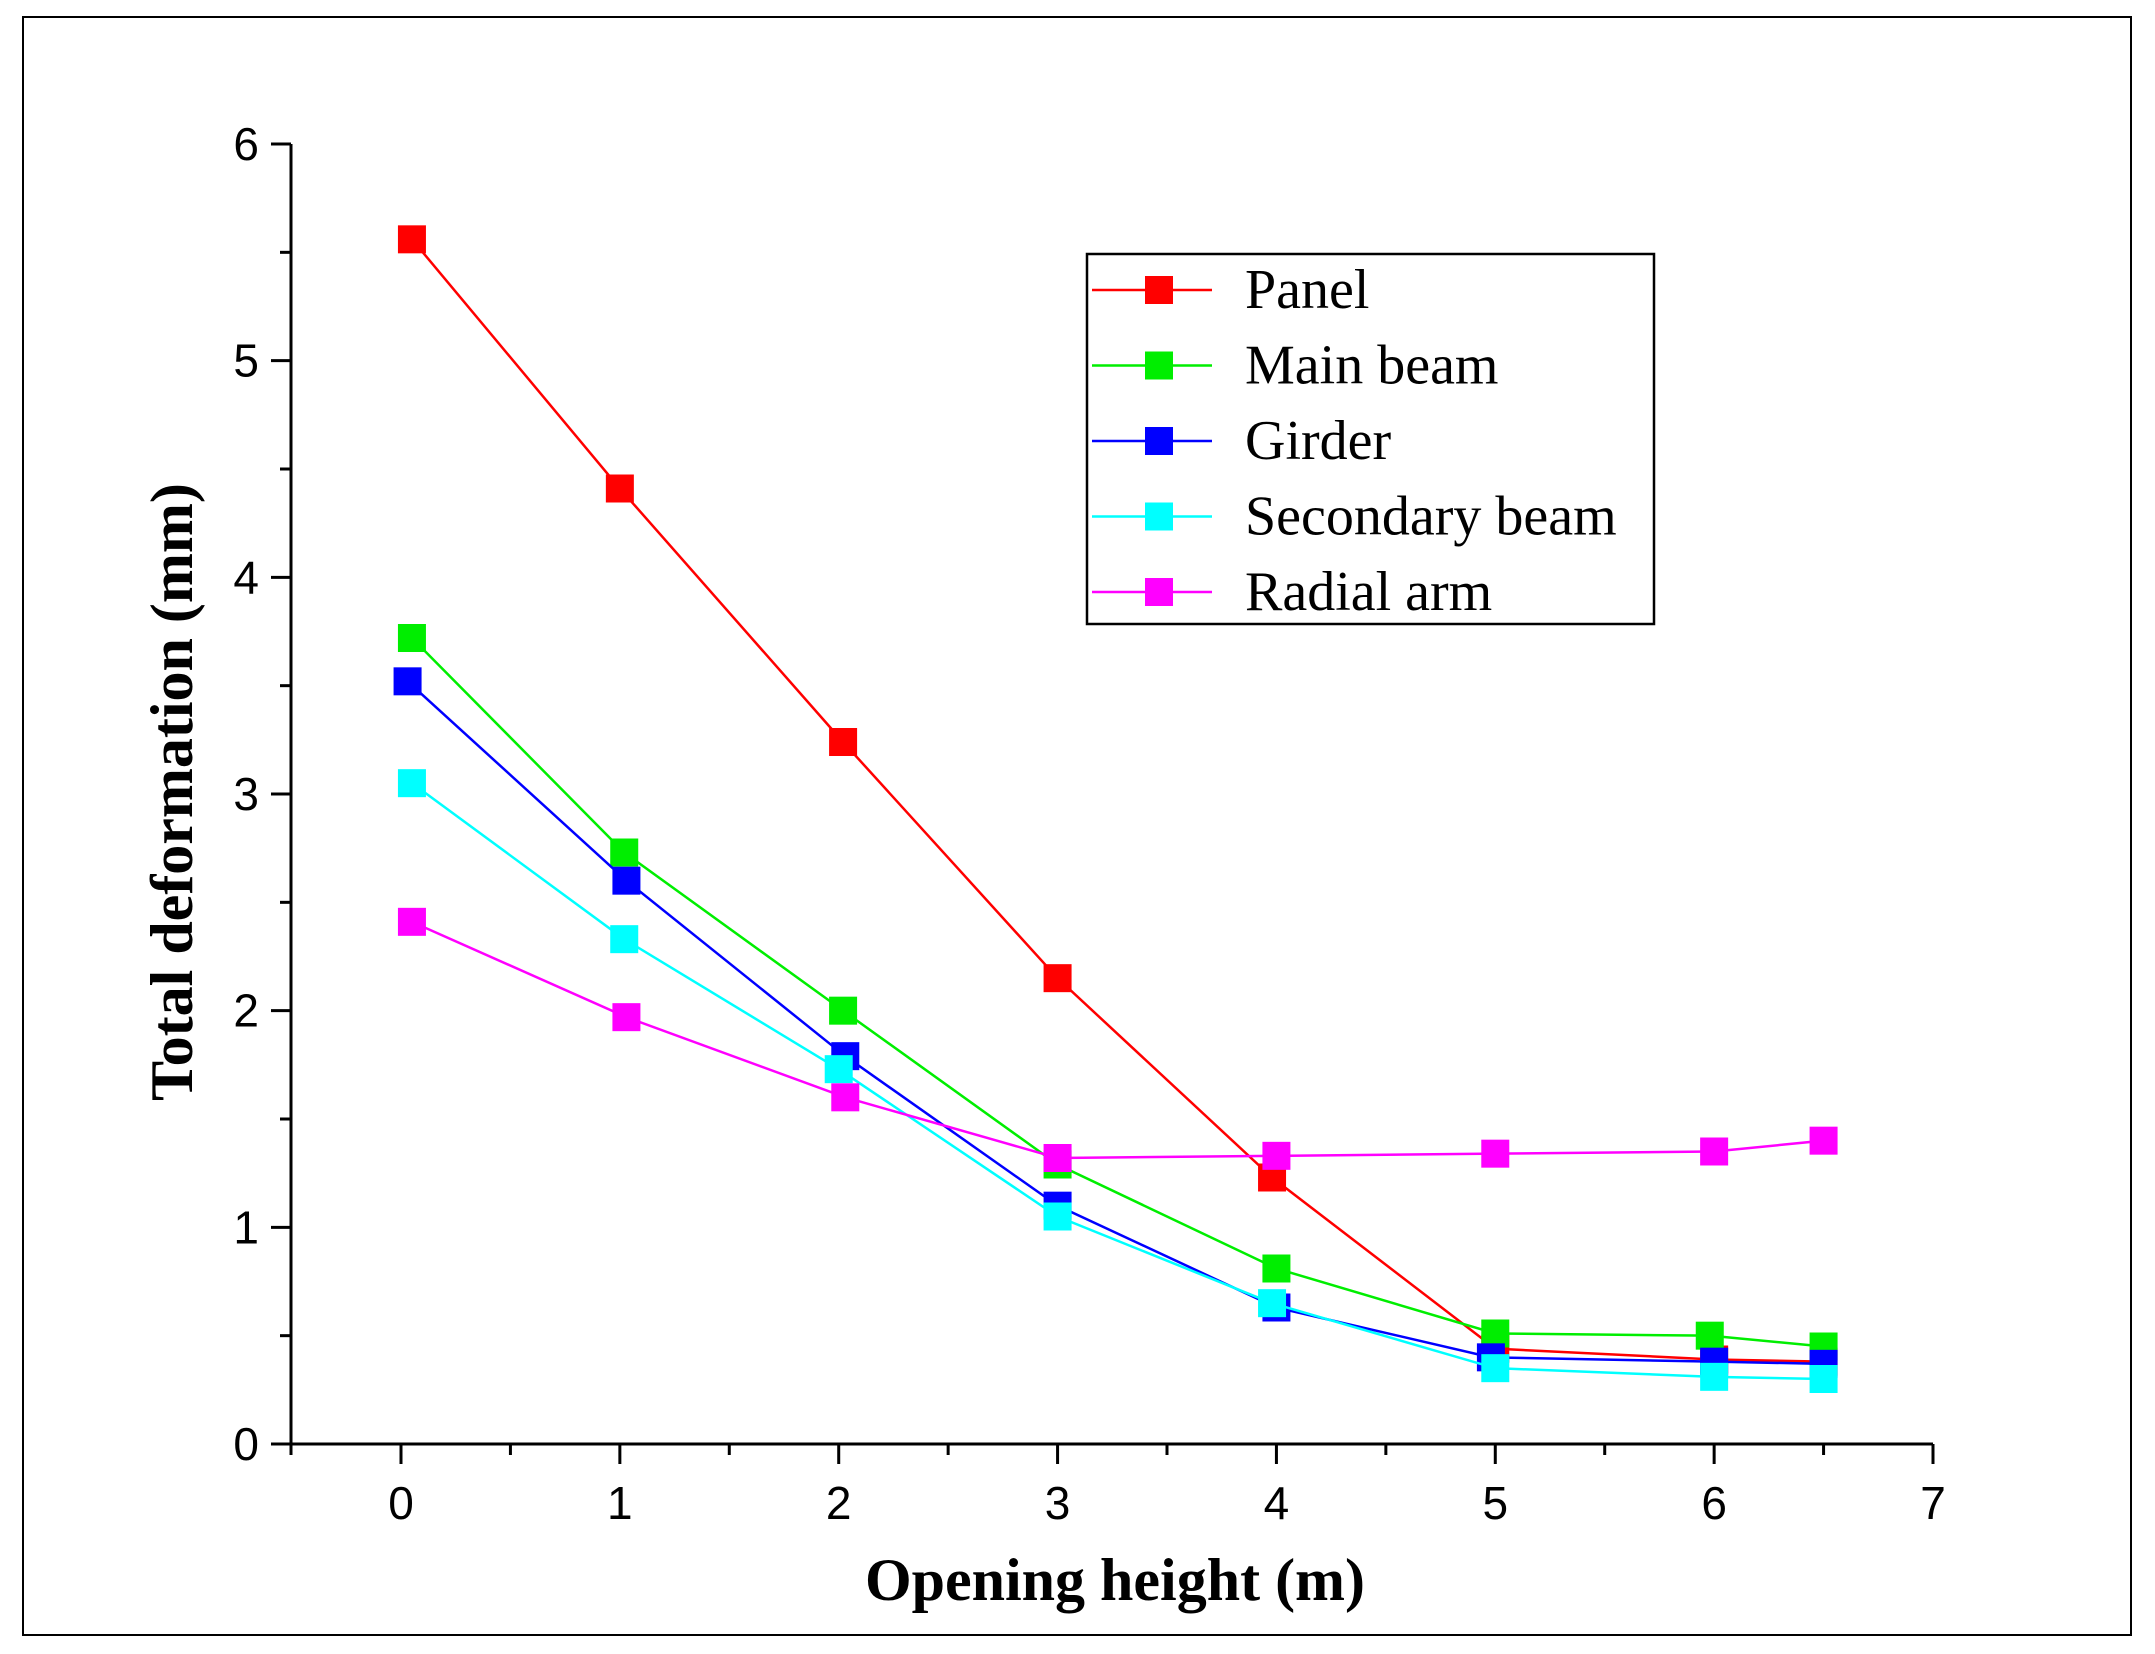  I want to click on series-line, so click(1117, 1040).